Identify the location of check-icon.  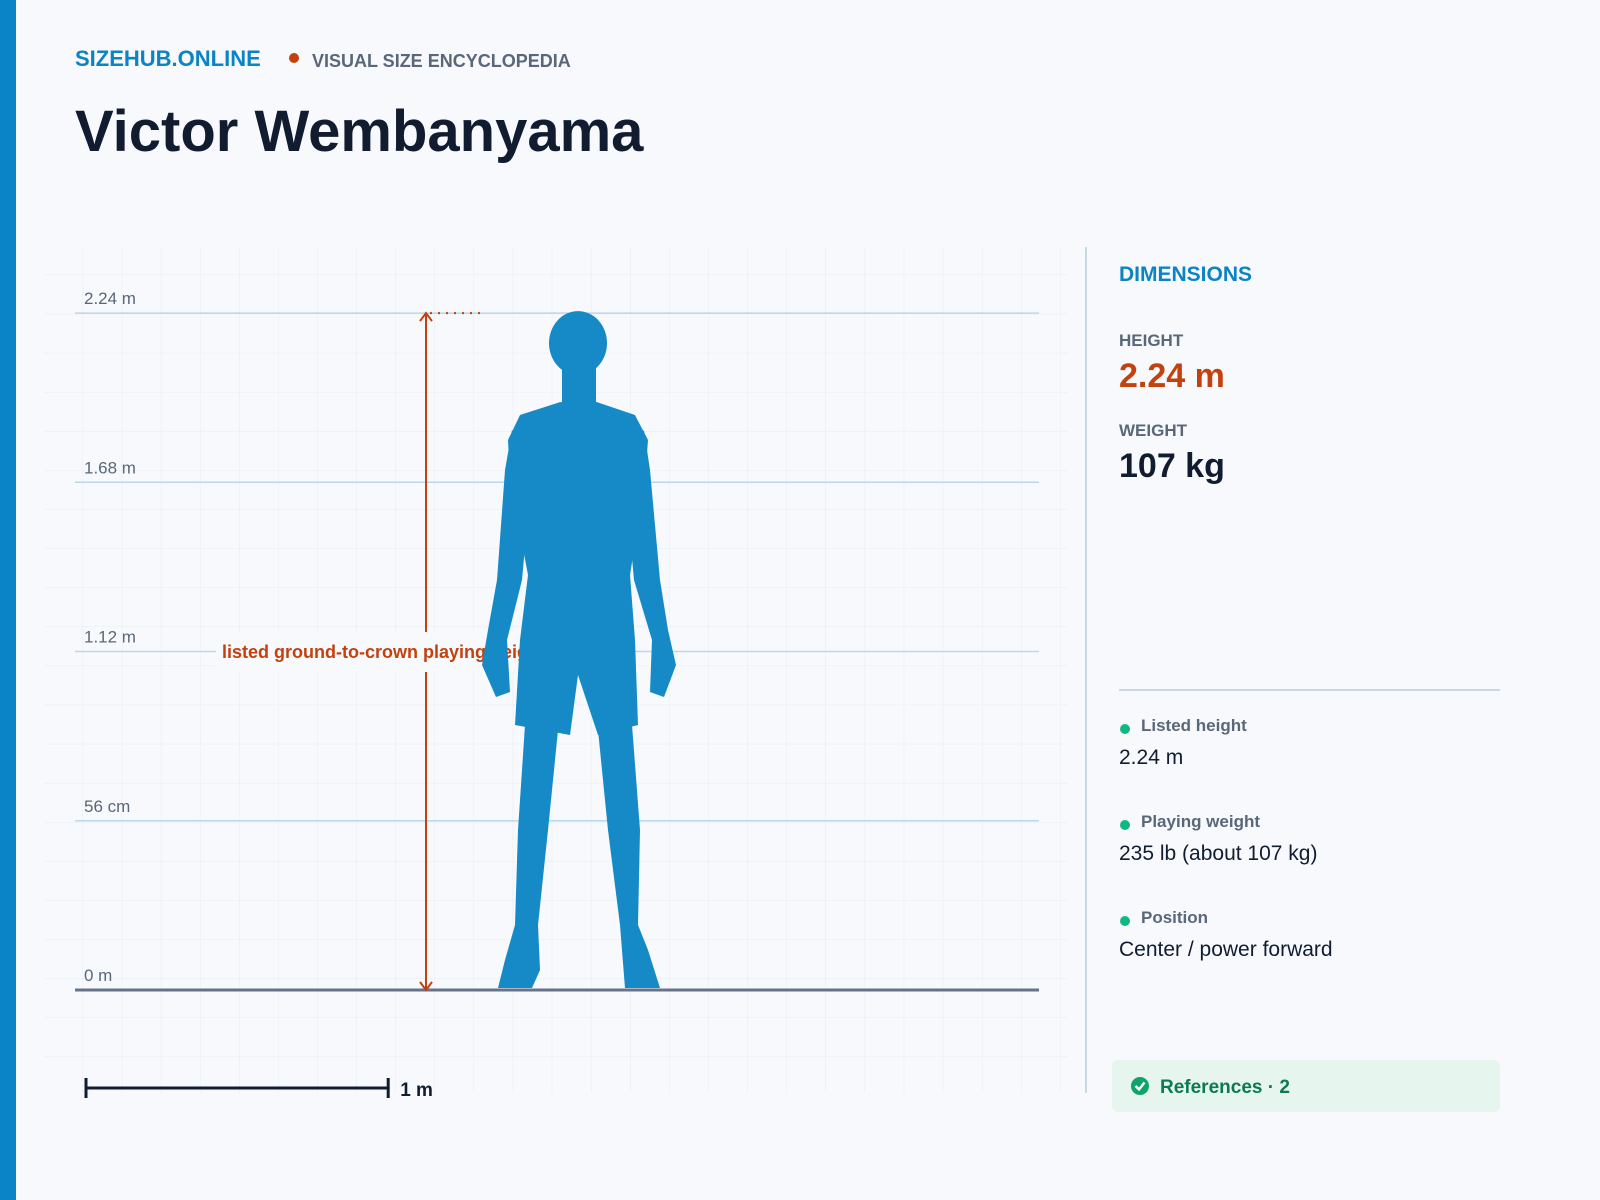
(1140, 1086).